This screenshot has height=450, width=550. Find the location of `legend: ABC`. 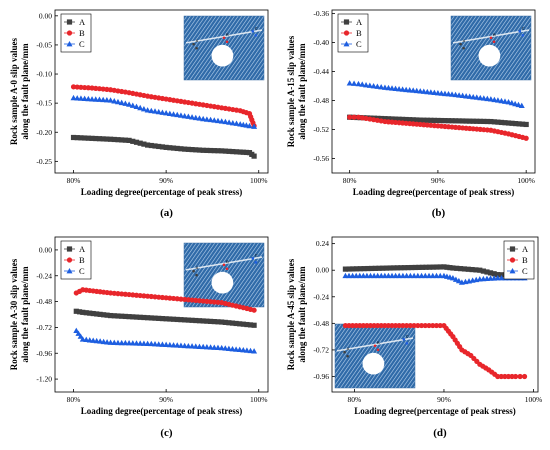

legend: ABC is located at coordinates (76, 260).